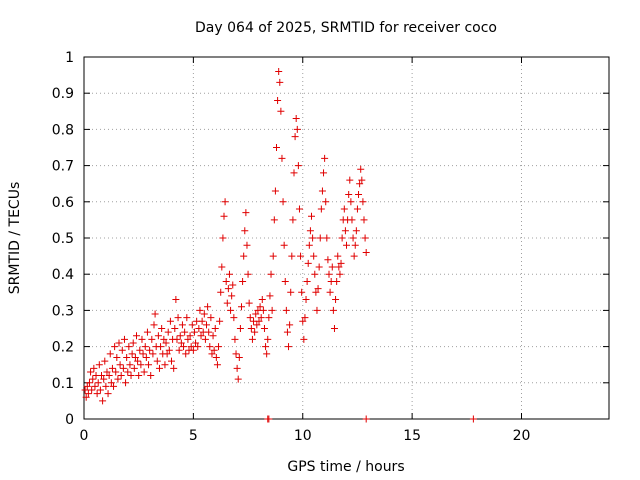 This screenshot has height=480, width=640. What do you see at coordinates (303, 436) in the screenshot?
I see `x-tick-label: 10` at bounding box center [303, 436].